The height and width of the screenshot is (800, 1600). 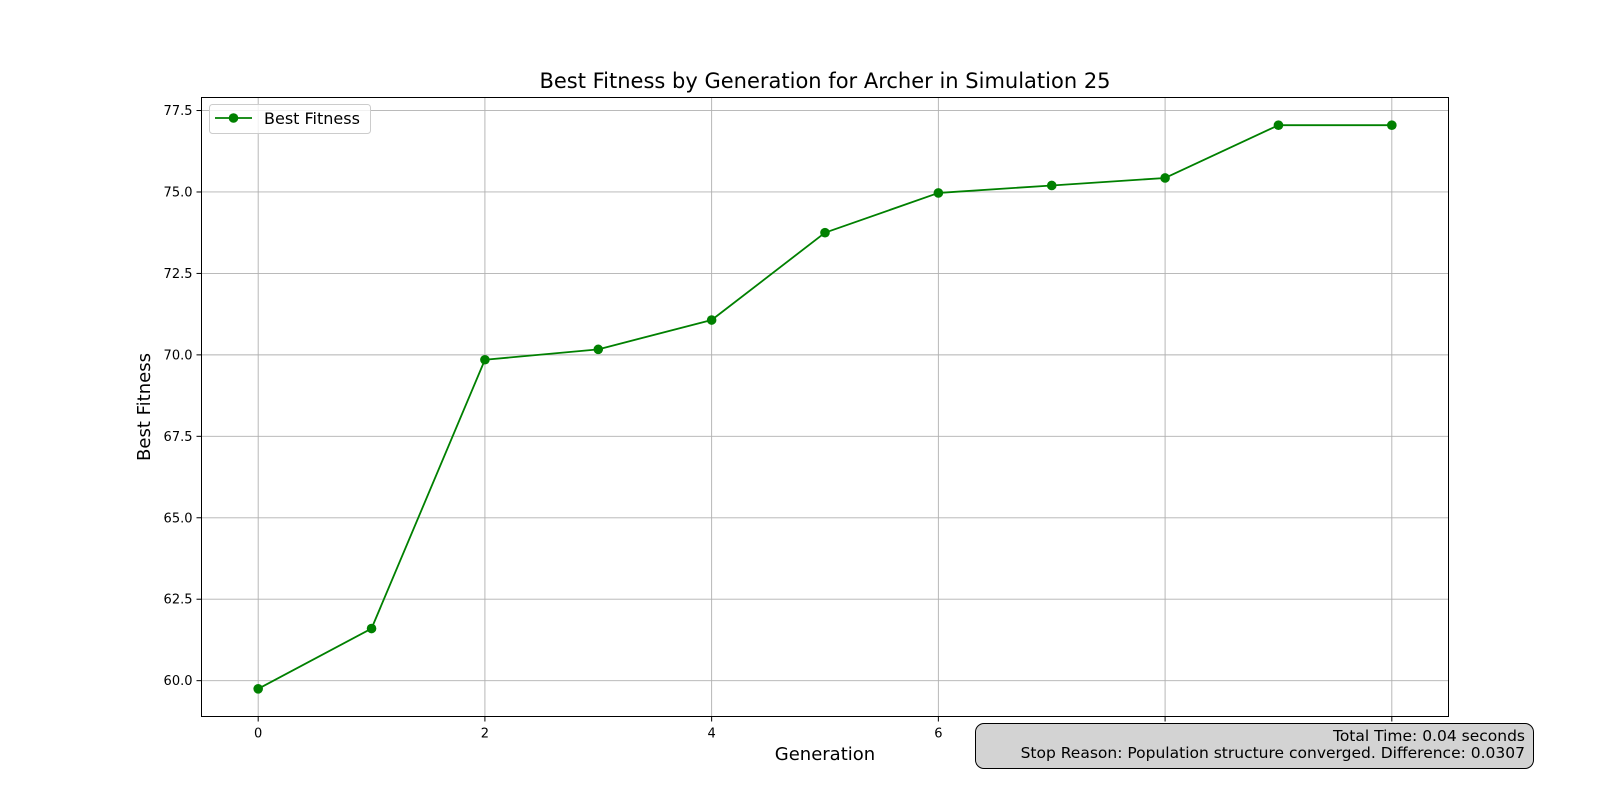 What do you see at coordinates (144, 407) in the screenshot?
I see `y-axis-label: Best Fitness` at bounding box center [144, 407].